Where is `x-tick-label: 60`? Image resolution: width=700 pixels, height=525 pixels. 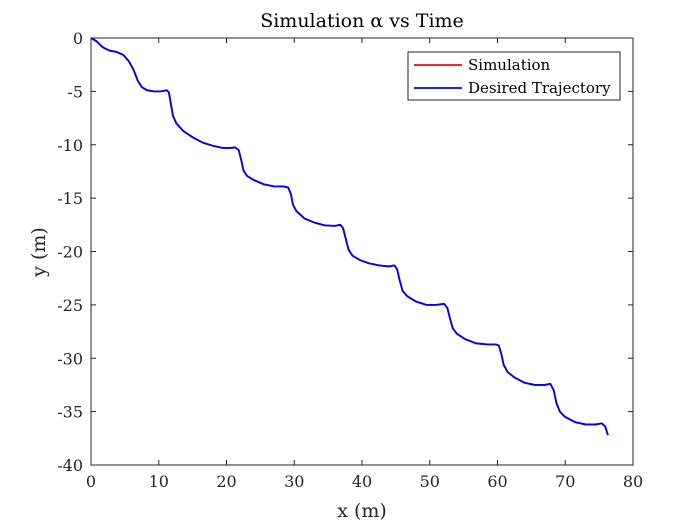 x-tick-label: 60 is located at coordinates (497, 481).